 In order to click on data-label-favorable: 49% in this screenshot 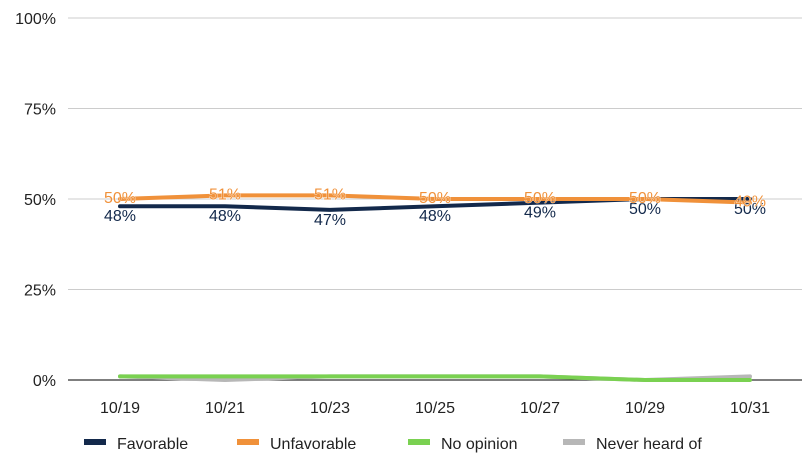, I will do `click(540, 213)`.